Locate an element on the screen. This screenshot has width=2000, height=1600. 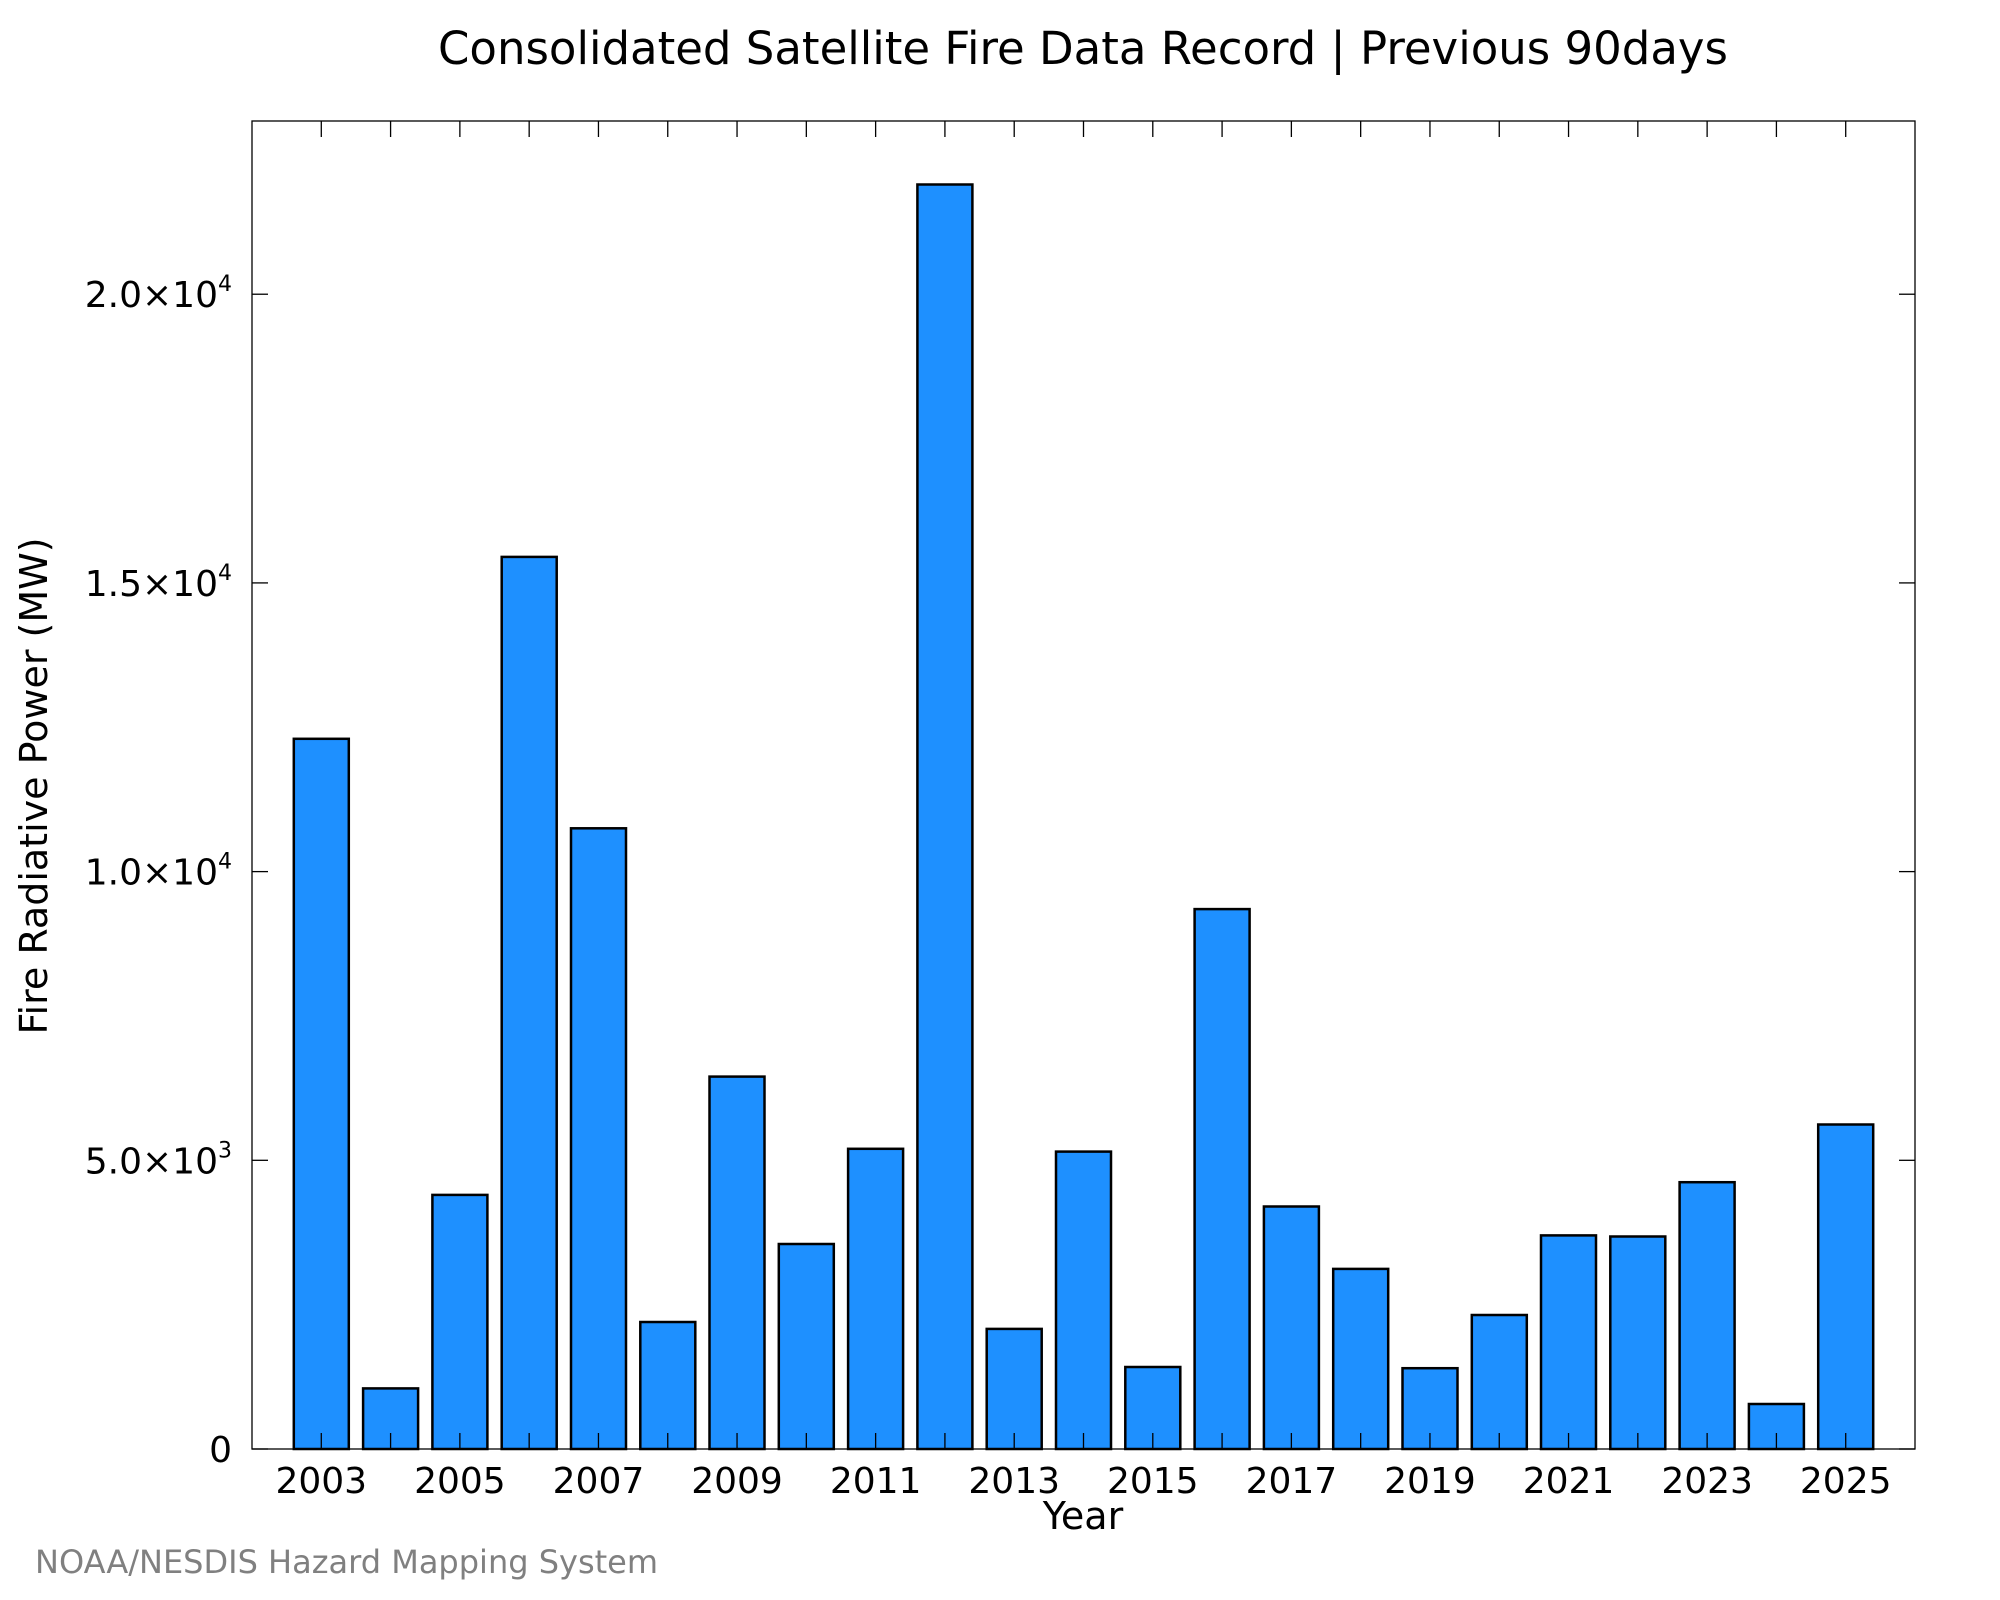
bar-2011 is located at coordinates (875, 1299).